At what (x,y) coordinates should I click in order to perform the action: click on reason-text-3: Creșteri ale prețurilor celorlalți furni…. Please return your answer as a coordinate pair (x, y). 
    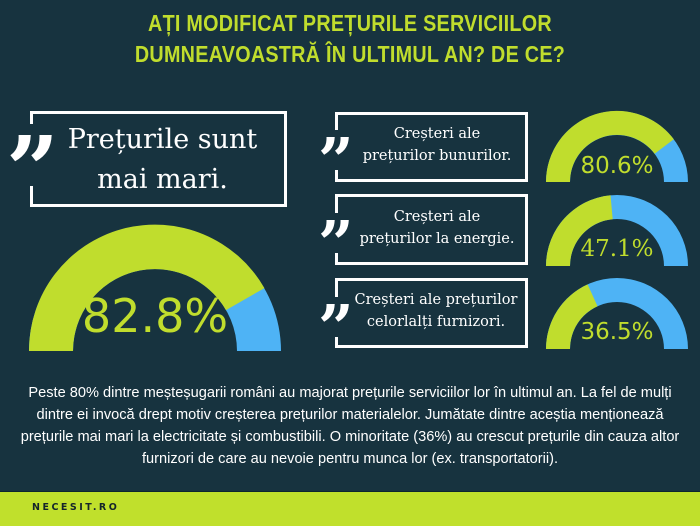
    Looking at the image, I should click on (436, 311).